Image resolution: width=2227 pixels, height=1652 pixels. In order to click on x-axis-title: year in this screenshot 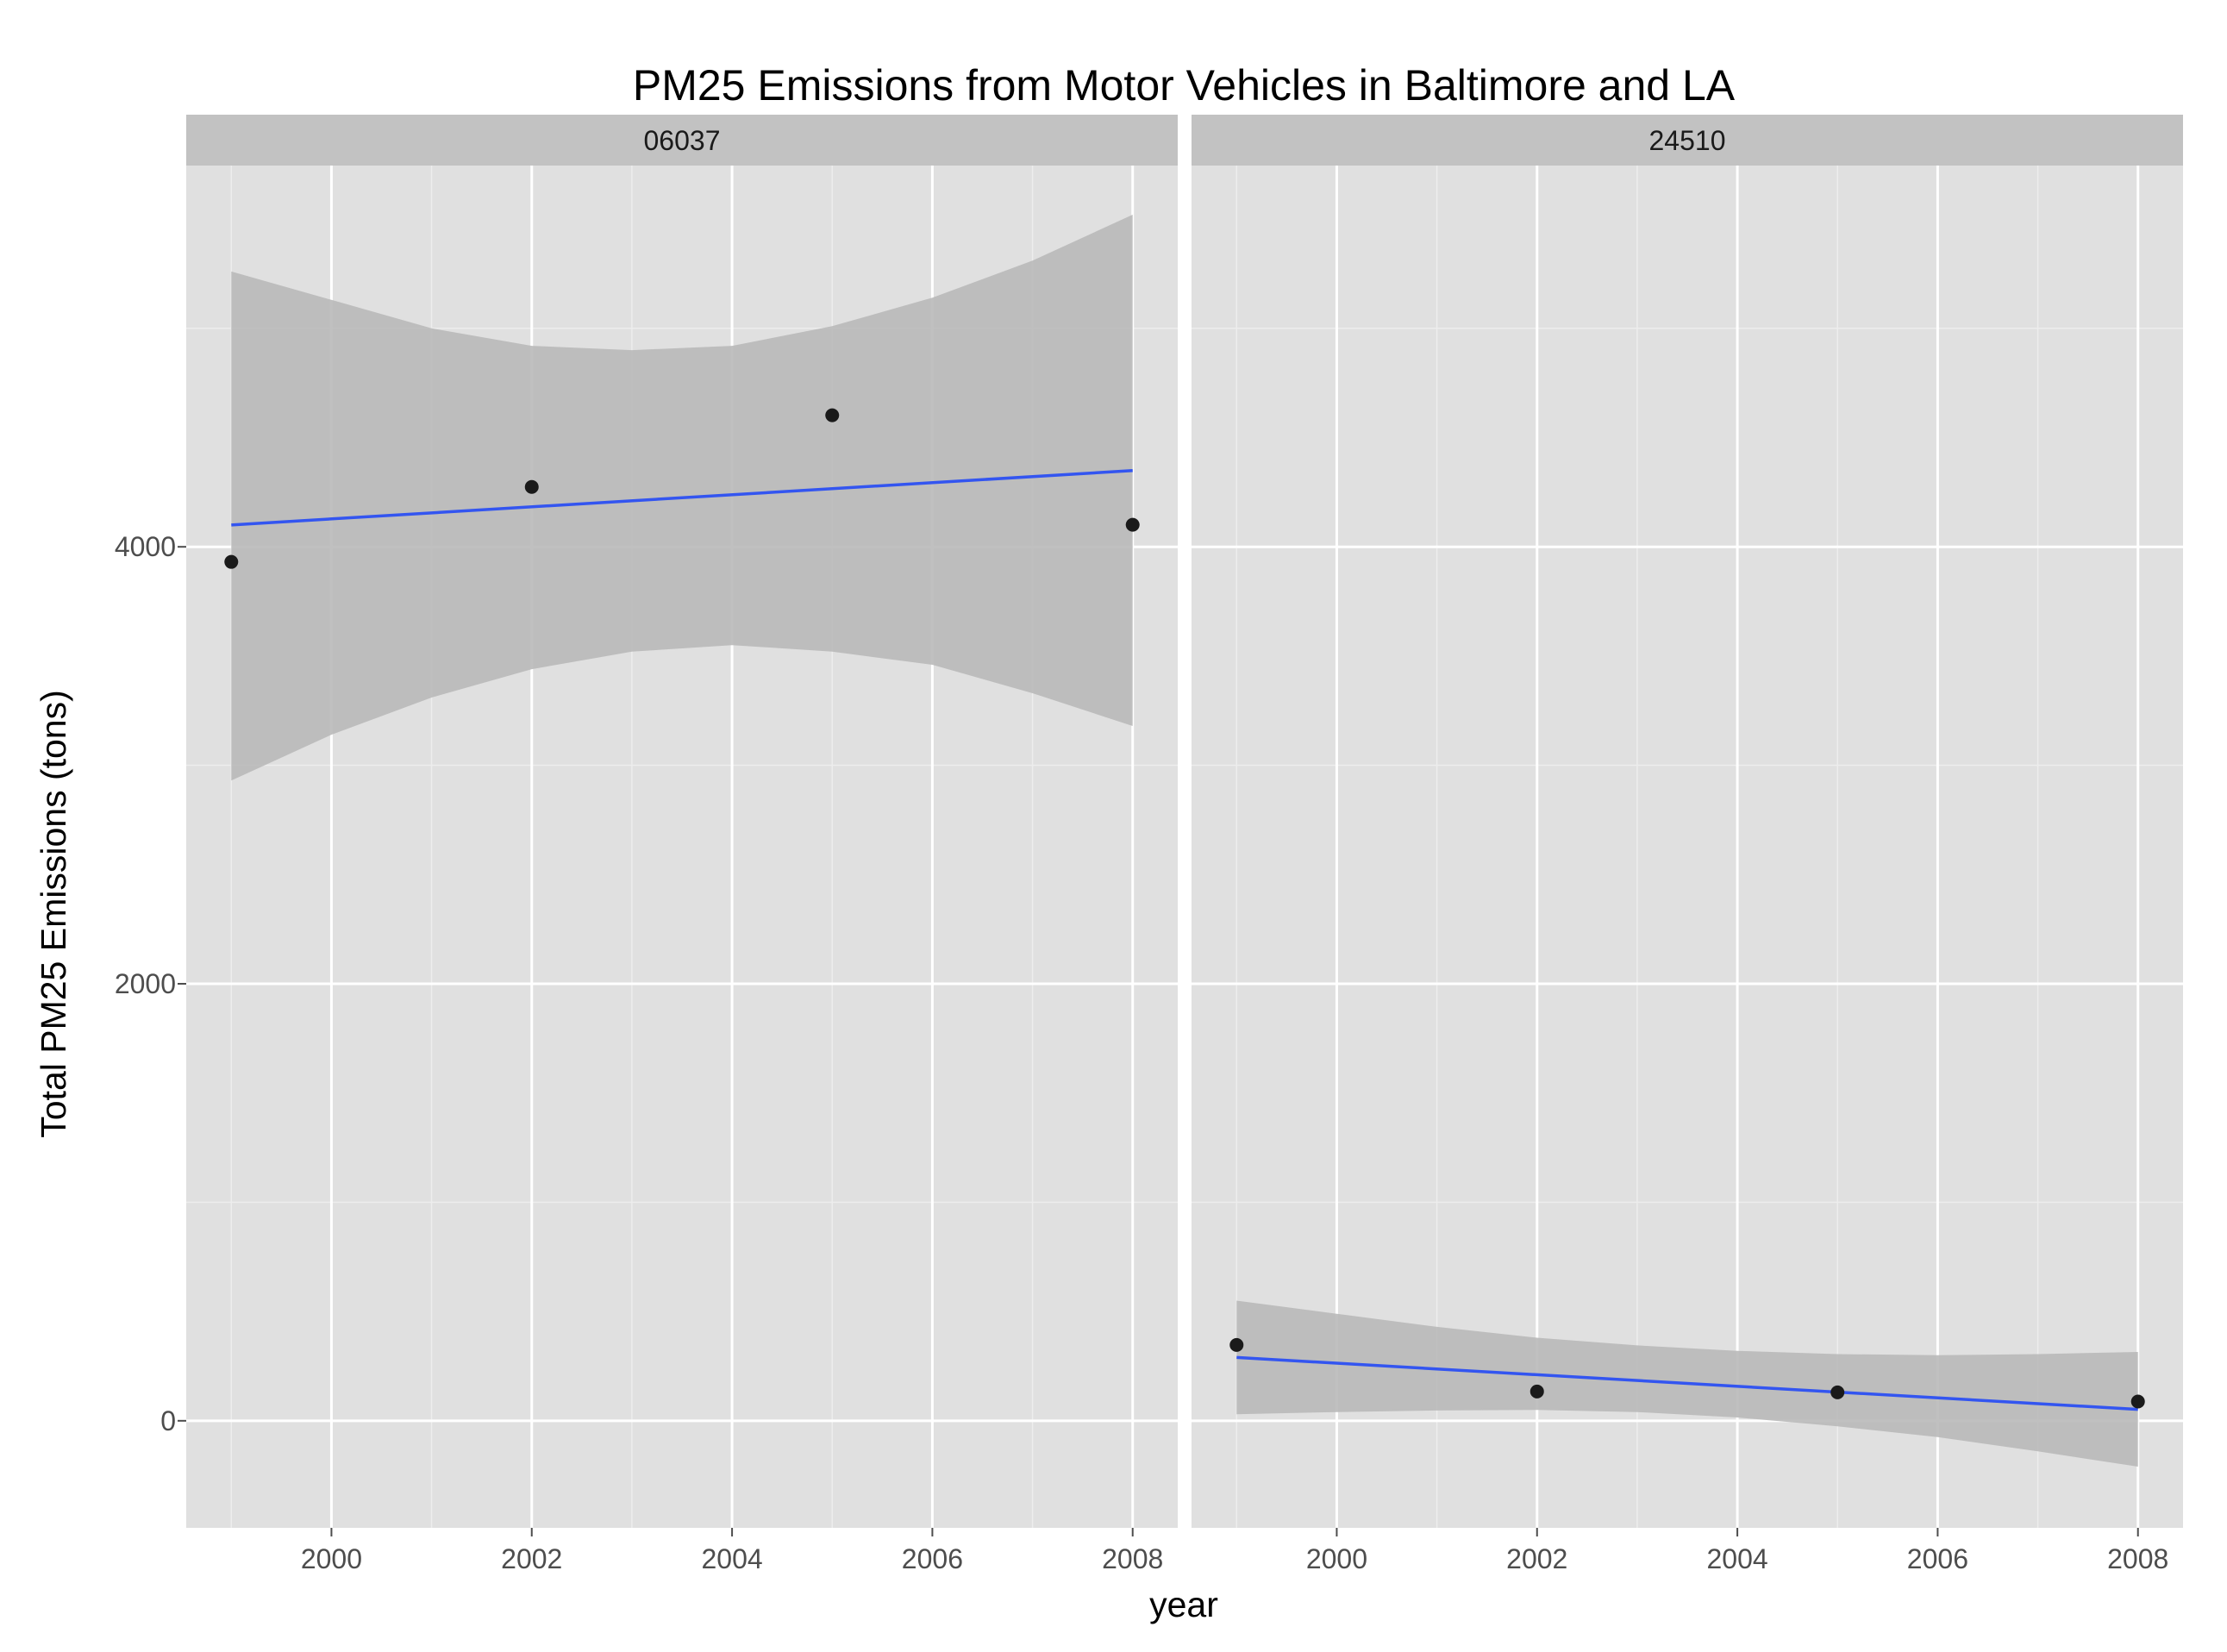, I will do `click(1183, 1604)`.